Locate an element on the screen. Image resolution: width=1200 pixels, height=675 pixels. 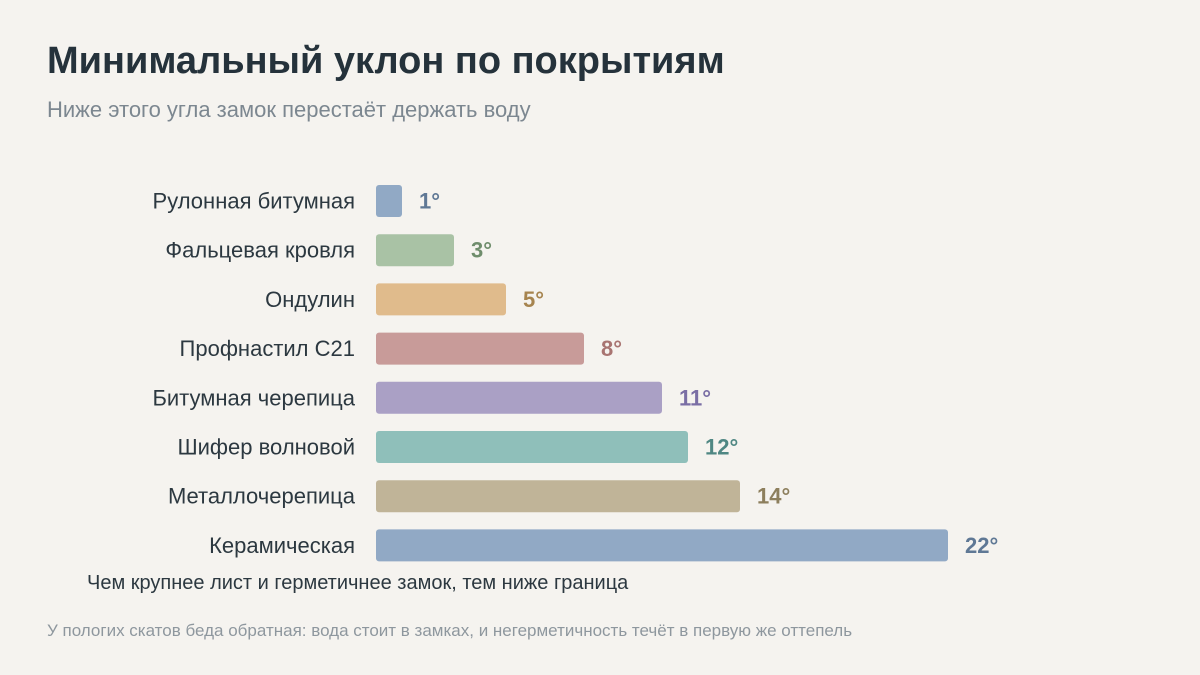
category-label: Керамическая is located at coordinates (282, 545).